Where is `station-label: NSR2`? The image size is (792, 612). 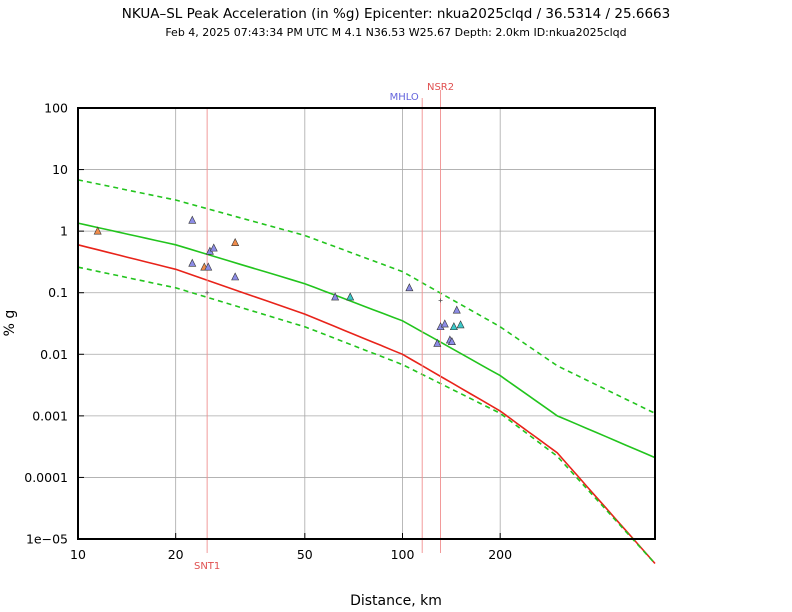 station-label: NSR2 is located at coordinates (440, 87).